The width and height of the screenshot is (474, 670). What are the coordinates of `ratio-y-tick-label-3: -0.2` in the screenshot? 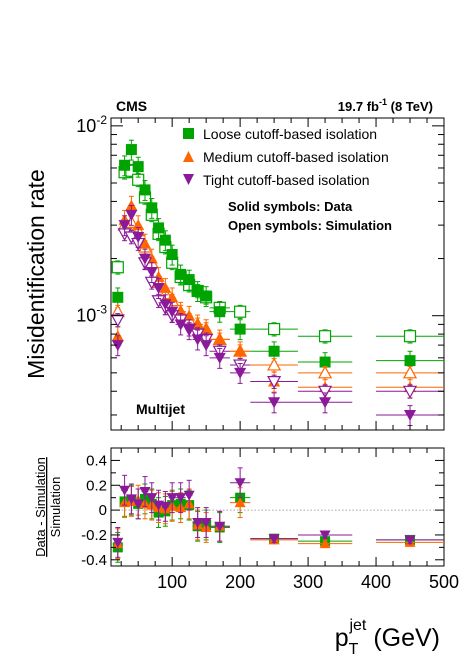 It's located at (94, 535).